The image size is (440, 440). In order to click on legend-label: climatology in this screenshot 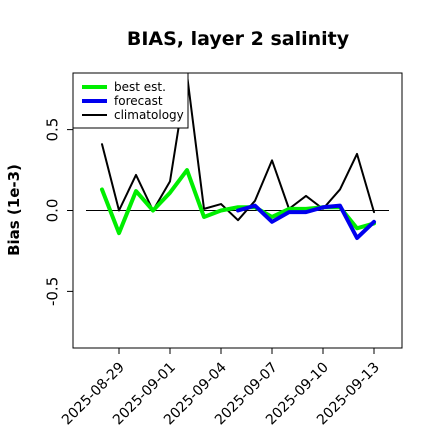, I will do `click(149, 115)`.